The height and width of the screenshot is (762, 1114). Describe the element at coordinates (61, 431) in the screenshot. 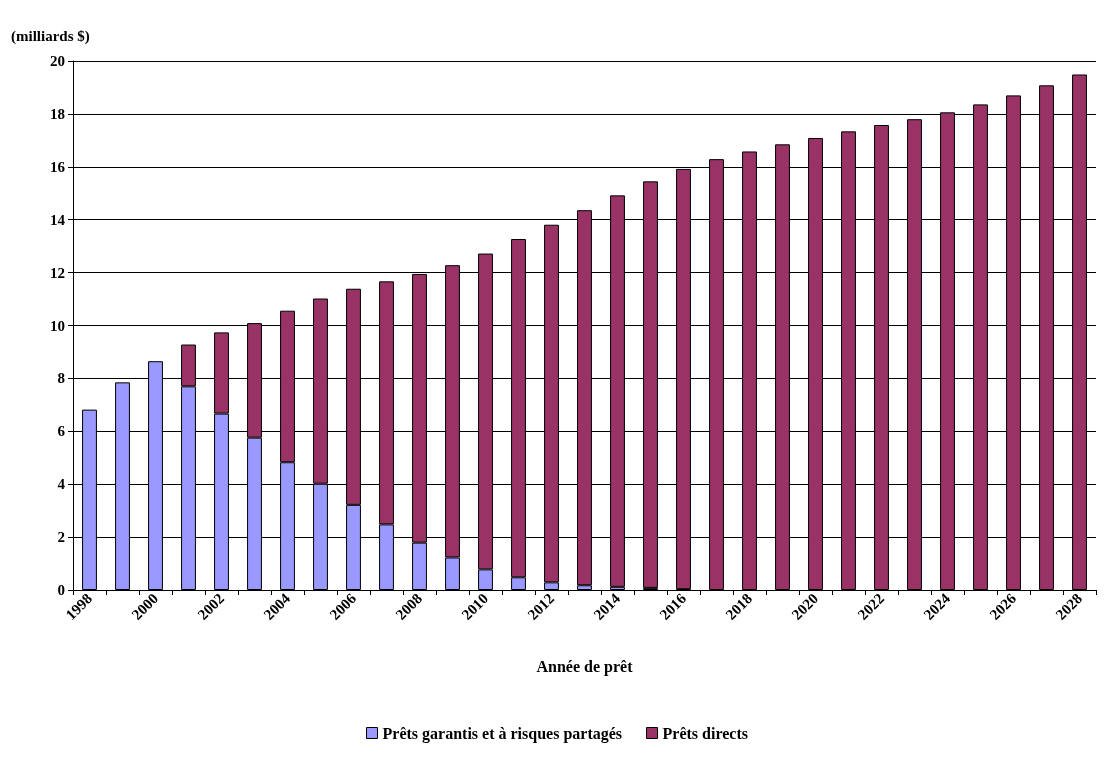

I see `y-tick-label: 6` at that location.